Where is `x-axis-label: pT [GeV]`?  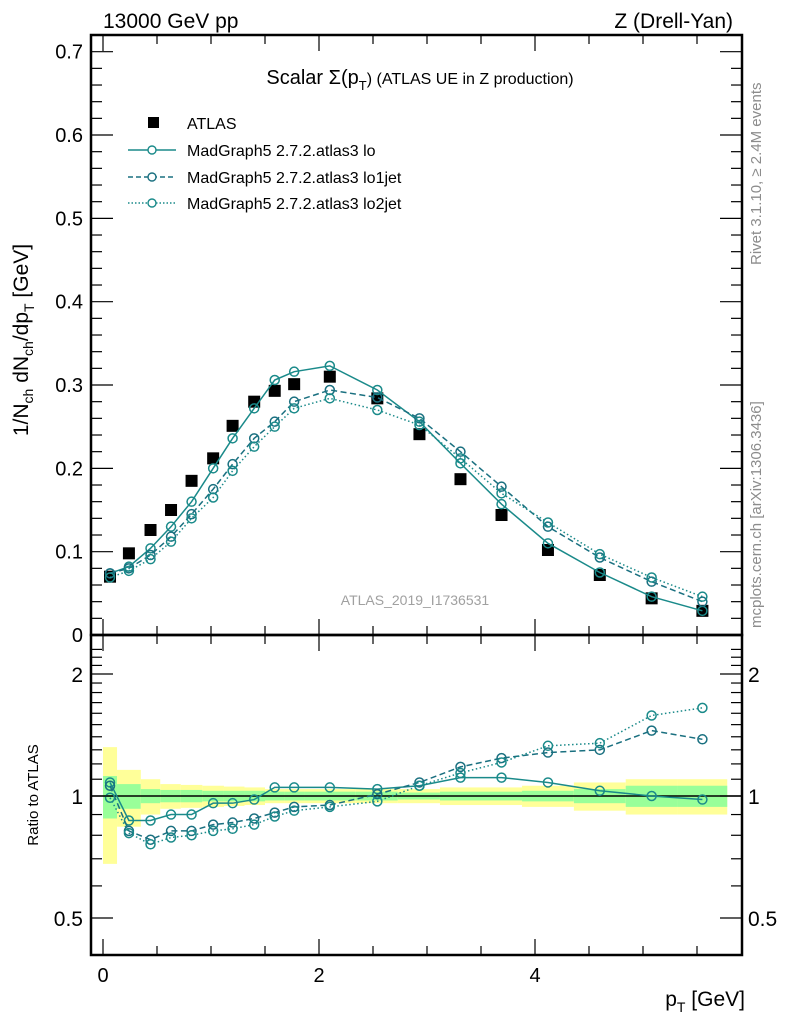 x-axis-label: pT [GeV] is located at coordinates (705, 1001).